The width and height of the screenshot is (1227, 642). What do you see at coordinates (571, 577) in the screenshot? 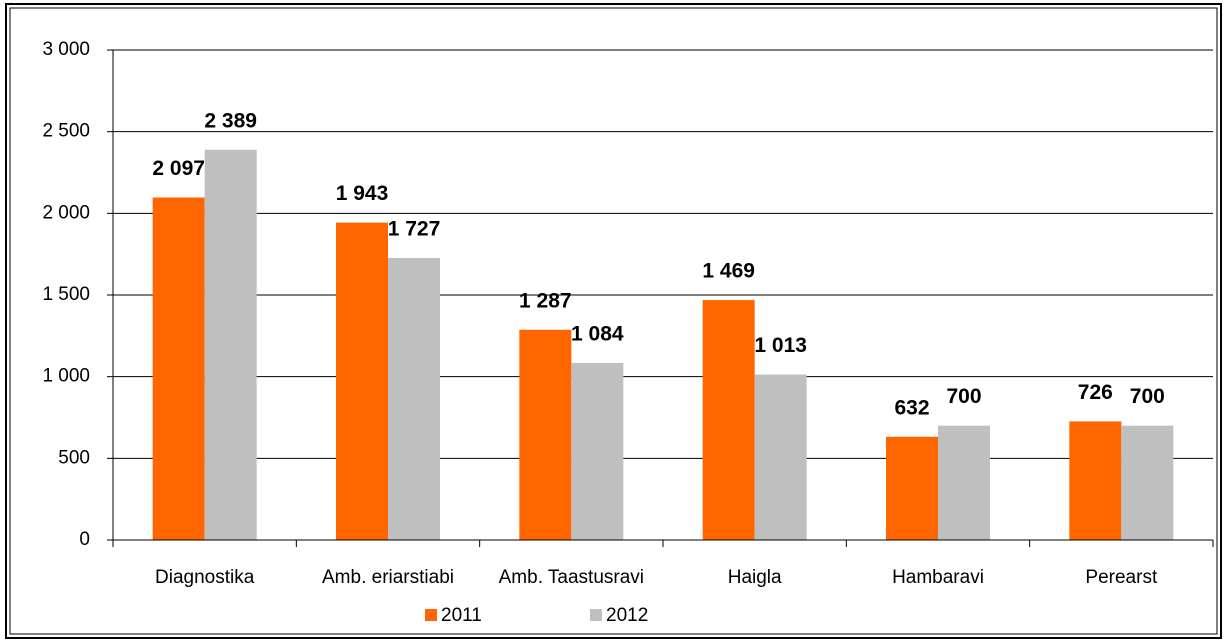
I see `x-tick-label: Amb. Taastusravi` at bounding box center [571, 577].